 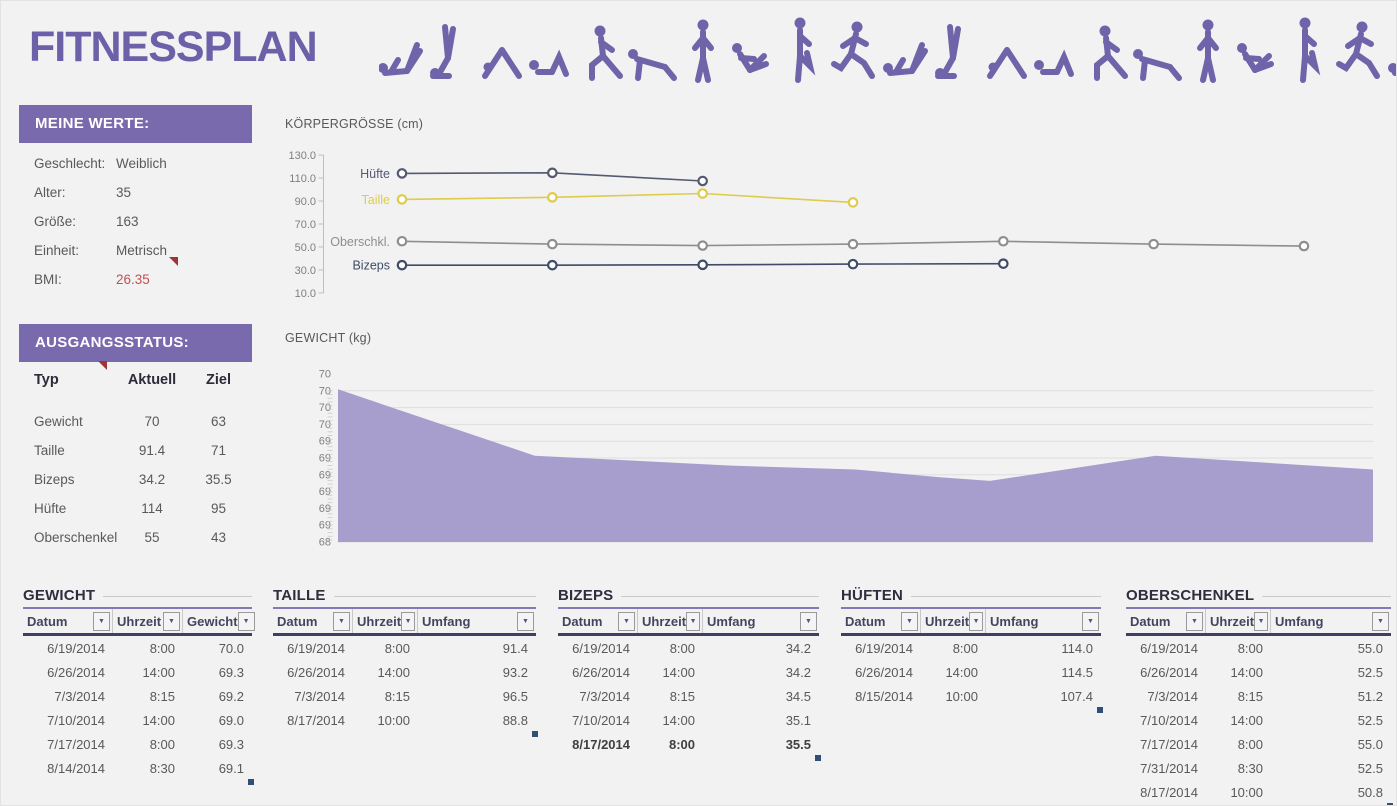 I want to click on table-cell: 91.4, so click(x=515, y=648).